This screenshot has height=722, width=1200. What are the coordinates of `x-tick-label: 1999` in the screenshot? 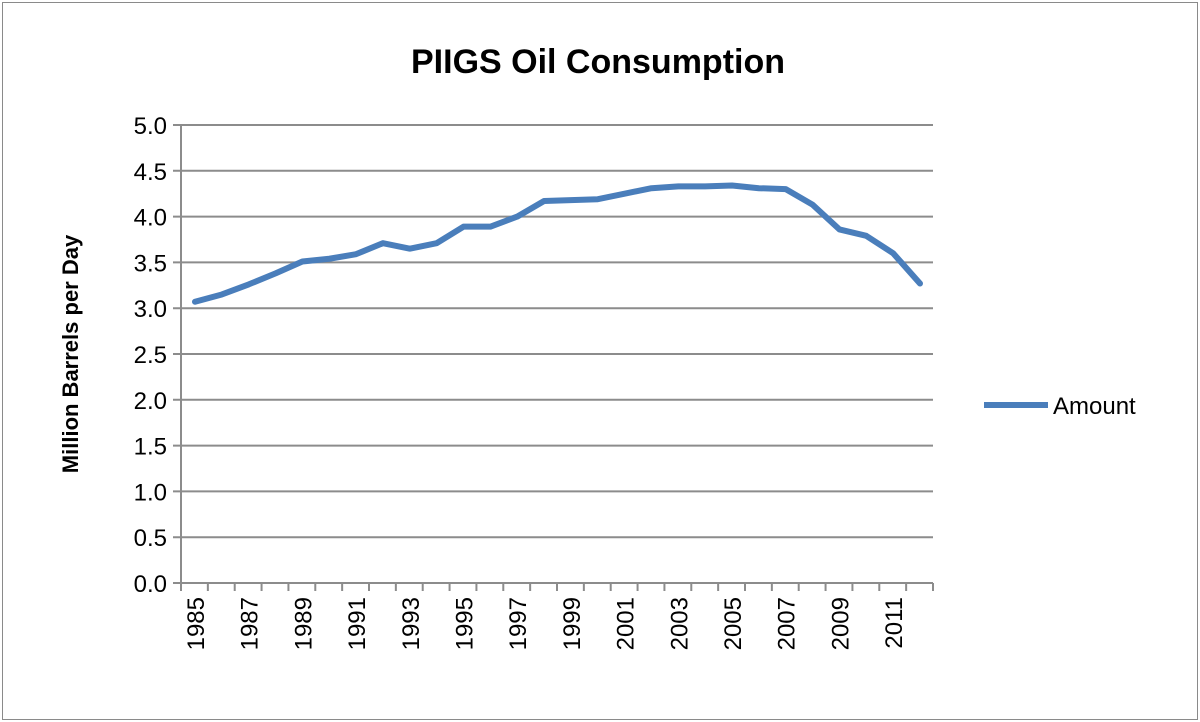 It's located at (572, 623).